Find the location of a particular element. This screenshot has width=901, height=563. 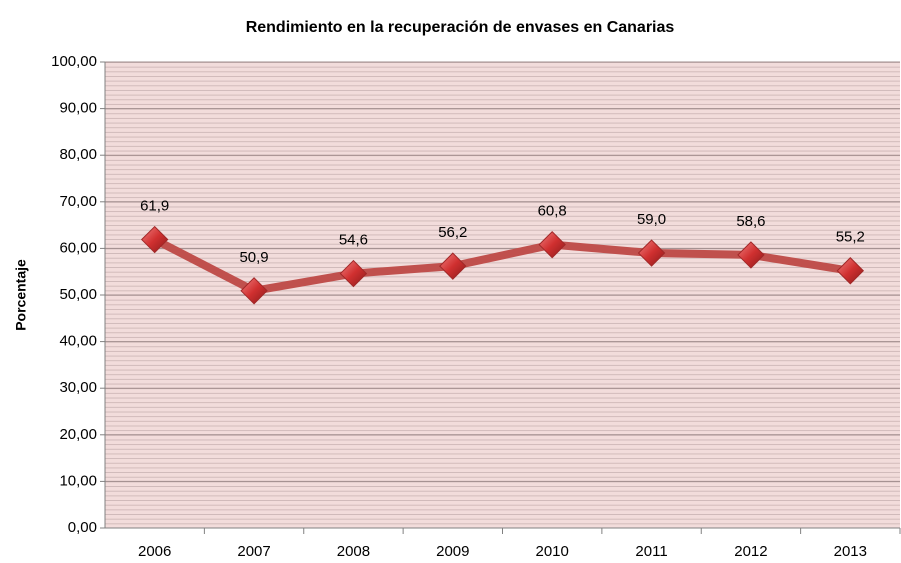

y-tick-label: 80,00 is located at coordinates (78, 154).